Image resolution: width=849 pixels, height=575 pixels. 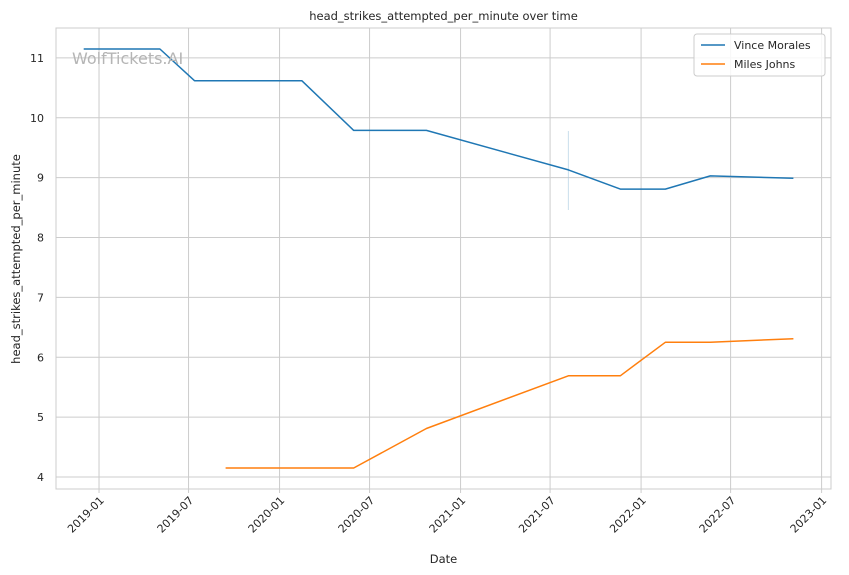 What do you see at coordinates (809, 515) in the screenshot?
I see `x-tick-label: 2023-01` at bounding box center [809, 515].